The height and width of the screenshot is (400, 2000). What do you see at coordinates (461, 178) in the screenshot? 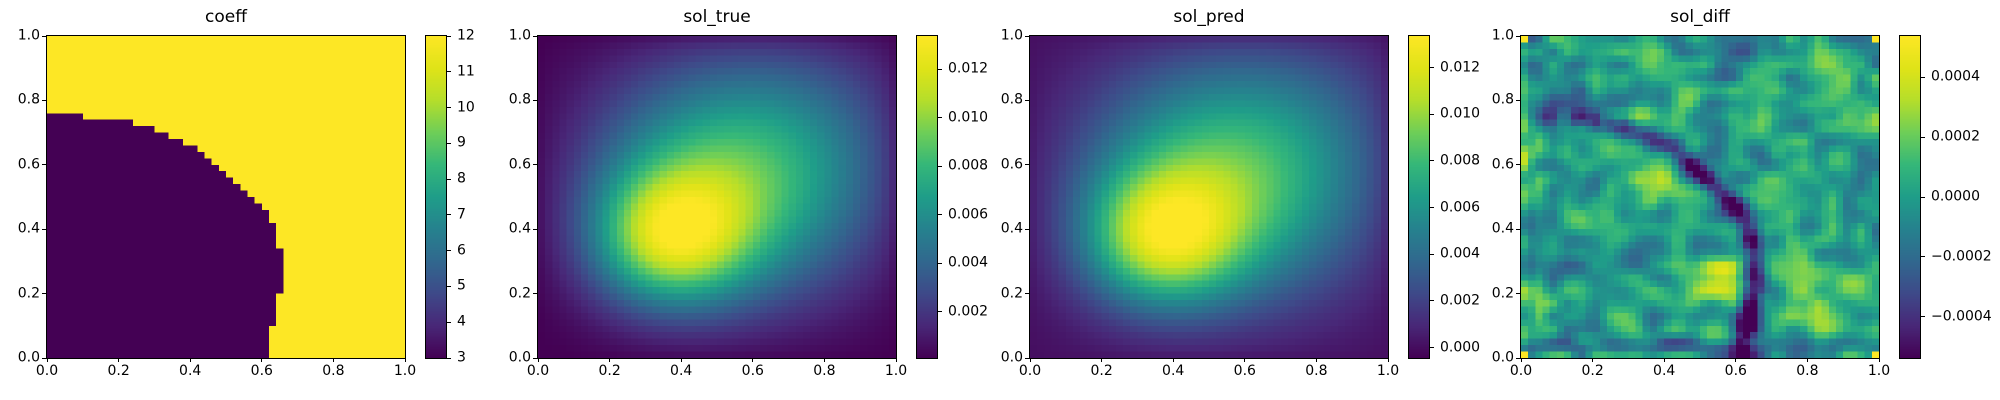
I see `colorbar-tick-label: 8` at bounding box center [461, 178].